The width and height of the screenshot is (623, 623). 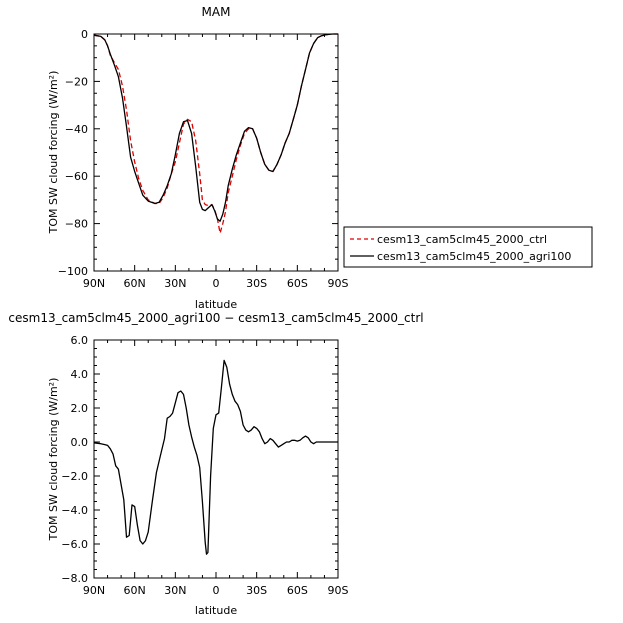 What do you see at coordinates (94, 283) in the screenshot?
I see `top-x-tick-label: 90N` at bounding box center [94, 283].